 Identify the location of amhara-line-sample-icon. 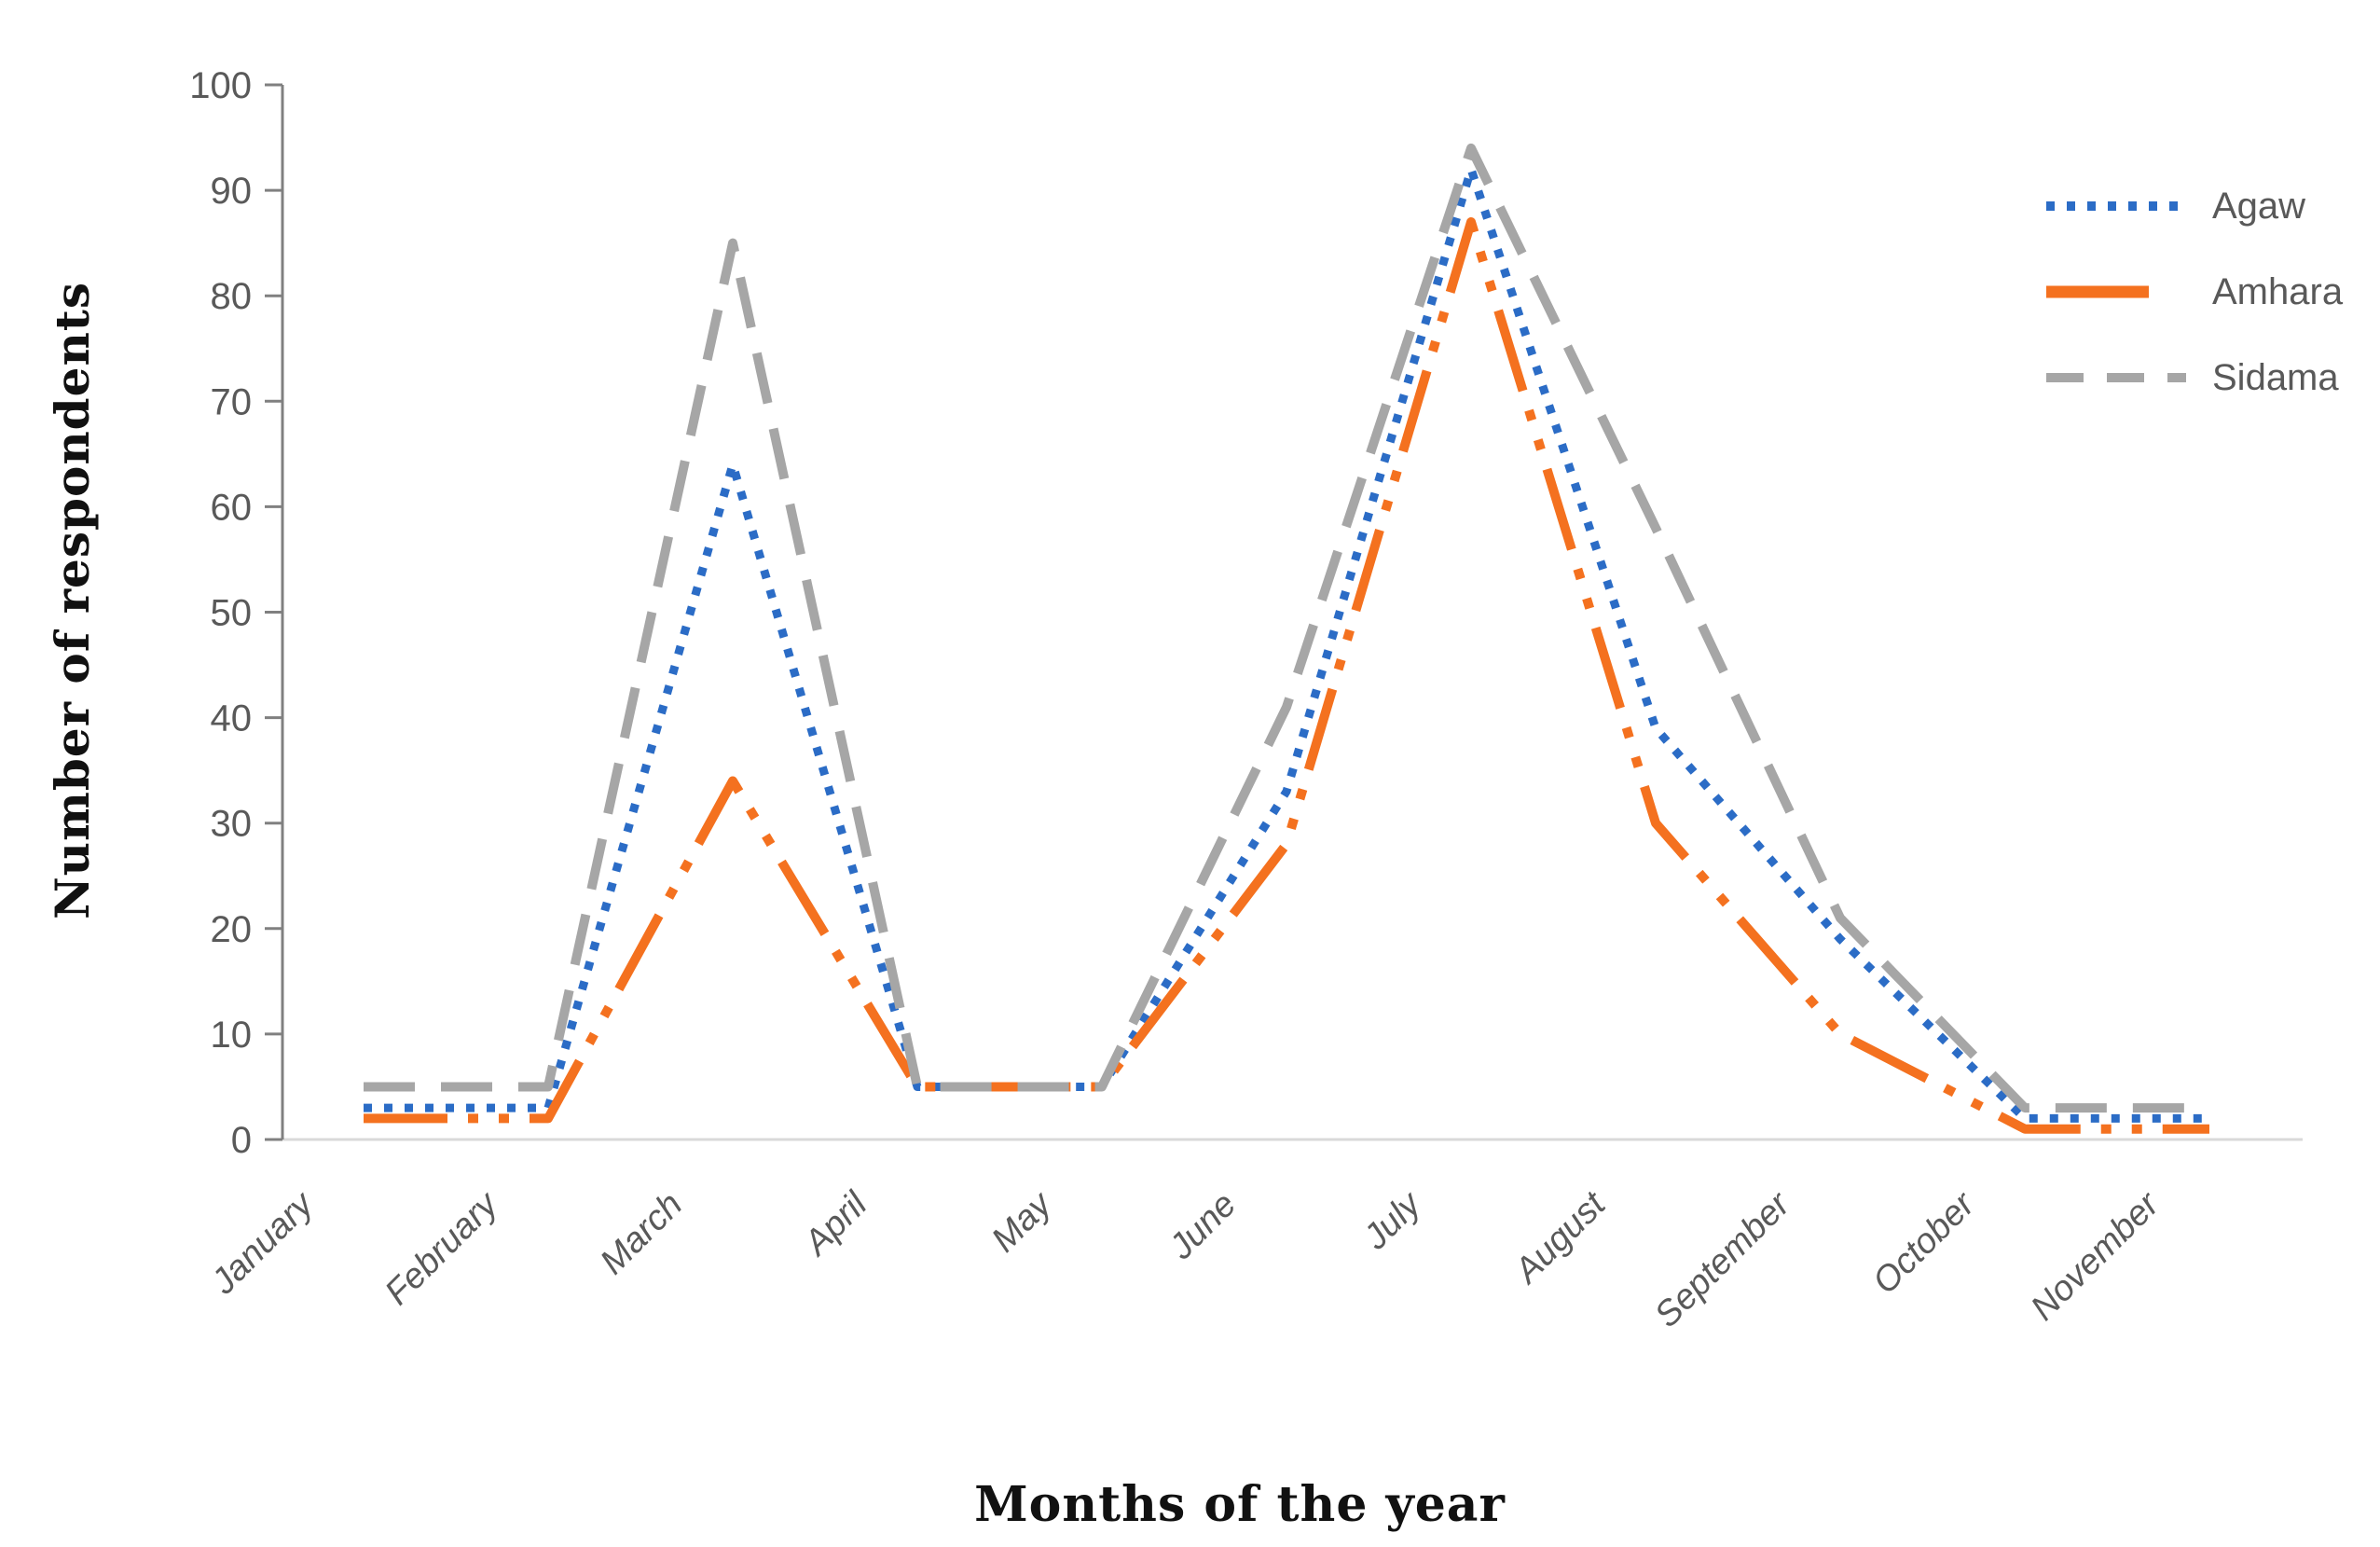
(2097, 291).